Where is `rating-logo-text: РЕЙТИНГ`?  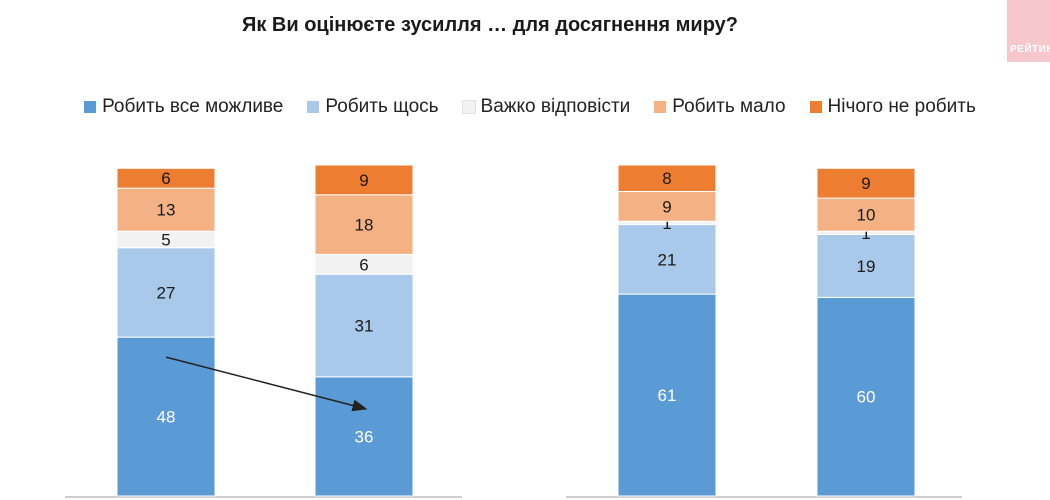
rating-logo-text: РЕЙТИНГ is located at coordinates (1030, 49).